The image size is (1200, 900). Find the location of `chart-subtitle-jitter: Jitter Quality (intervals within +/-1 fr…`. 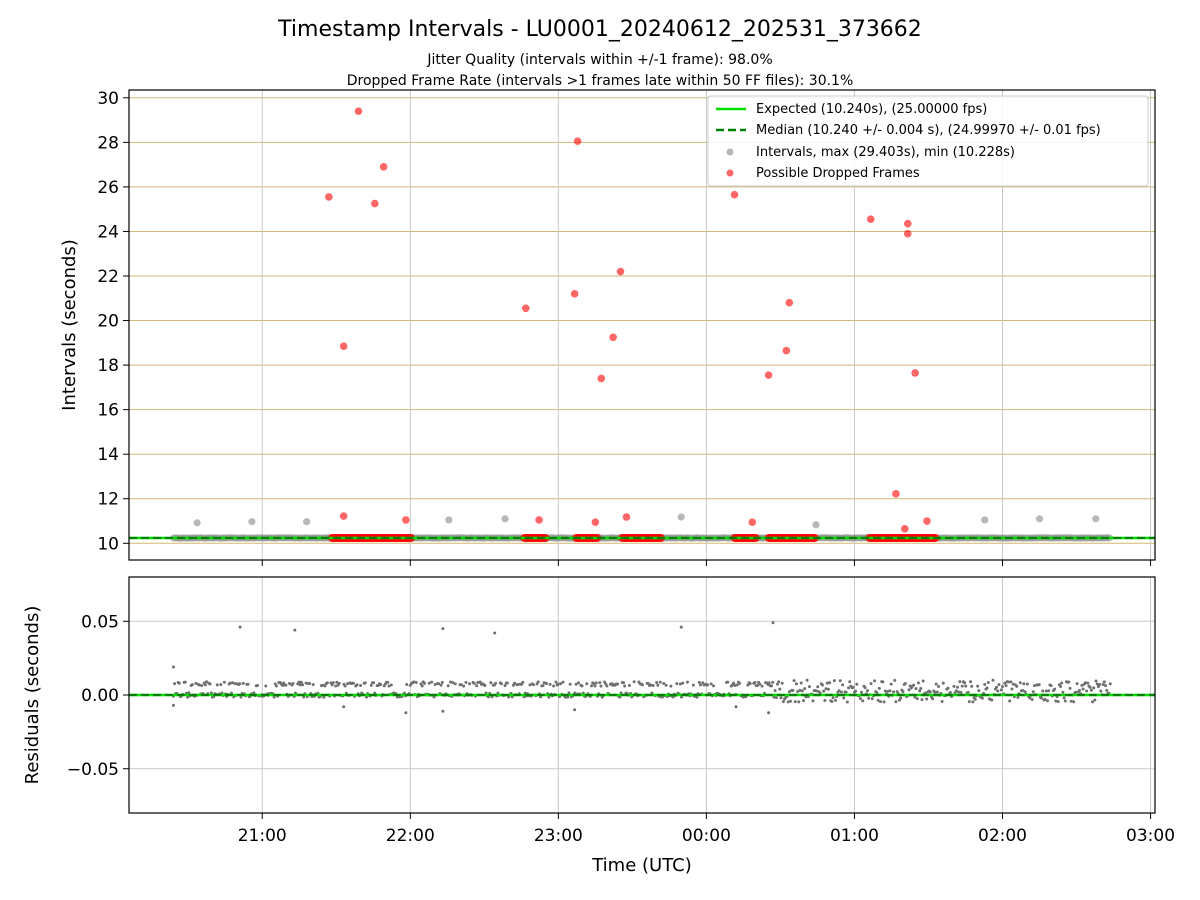

chart-subtitle-jitter: Jitter Quality (intervals within +/-1 fr… is located at coordinates (599, 60).